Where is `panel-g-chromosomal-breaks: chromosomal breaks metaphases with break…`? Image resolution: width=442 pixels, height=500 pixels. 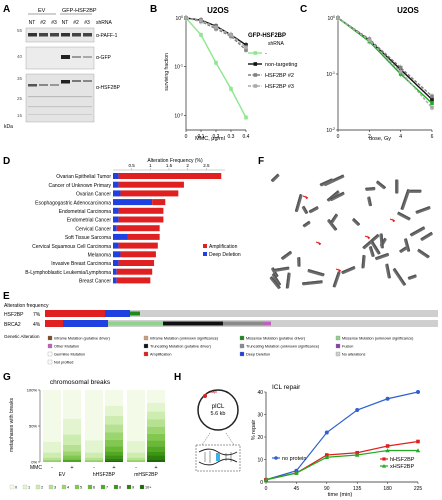 panel-g-chromosomal-breaks: chromosomal breaks metaphases with break… is located at coordinates (87, 434).